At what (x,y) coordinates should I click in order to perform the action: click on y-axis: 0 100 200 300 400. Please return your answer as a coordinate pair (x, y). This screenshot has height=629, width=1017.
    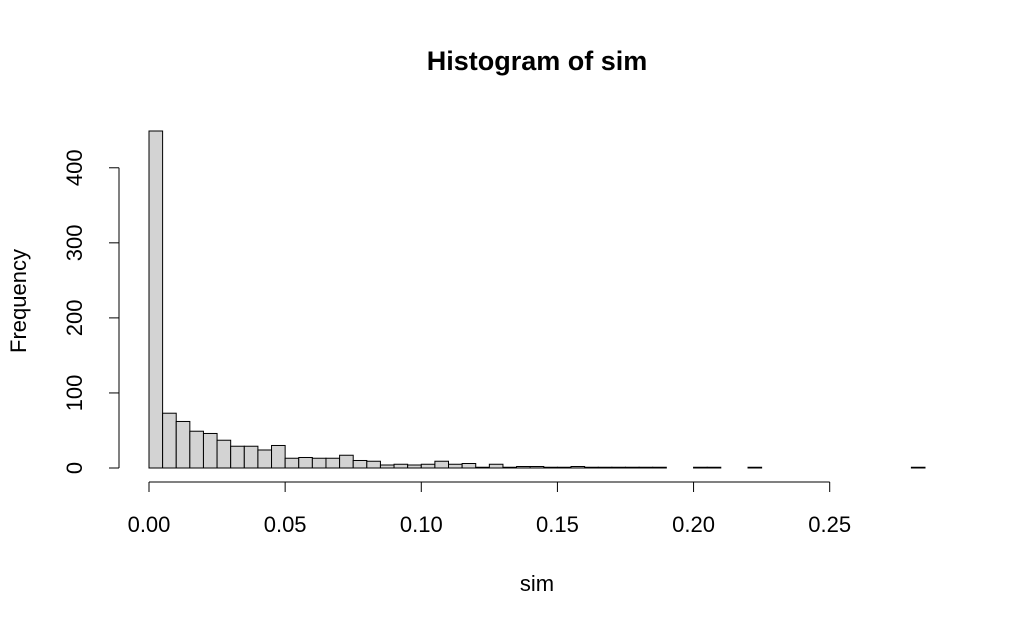
    Looking at the image, I should click on (91, 311).